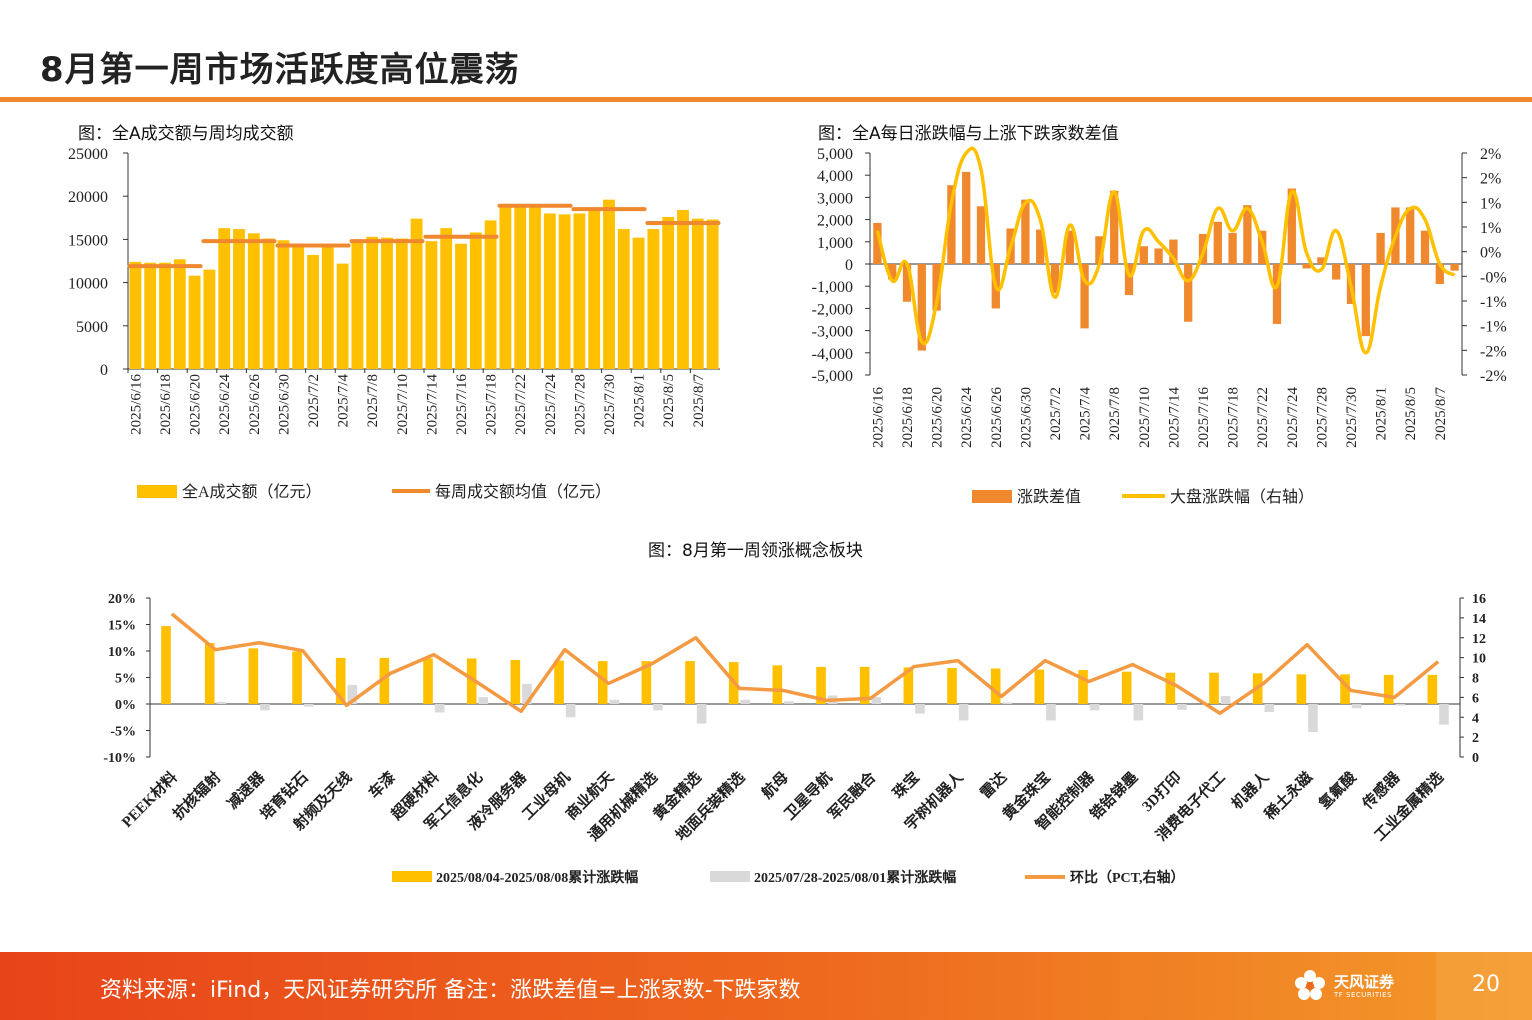  I want to click on ad-xtick-label: 2025/7/22, so click(1263, 417).